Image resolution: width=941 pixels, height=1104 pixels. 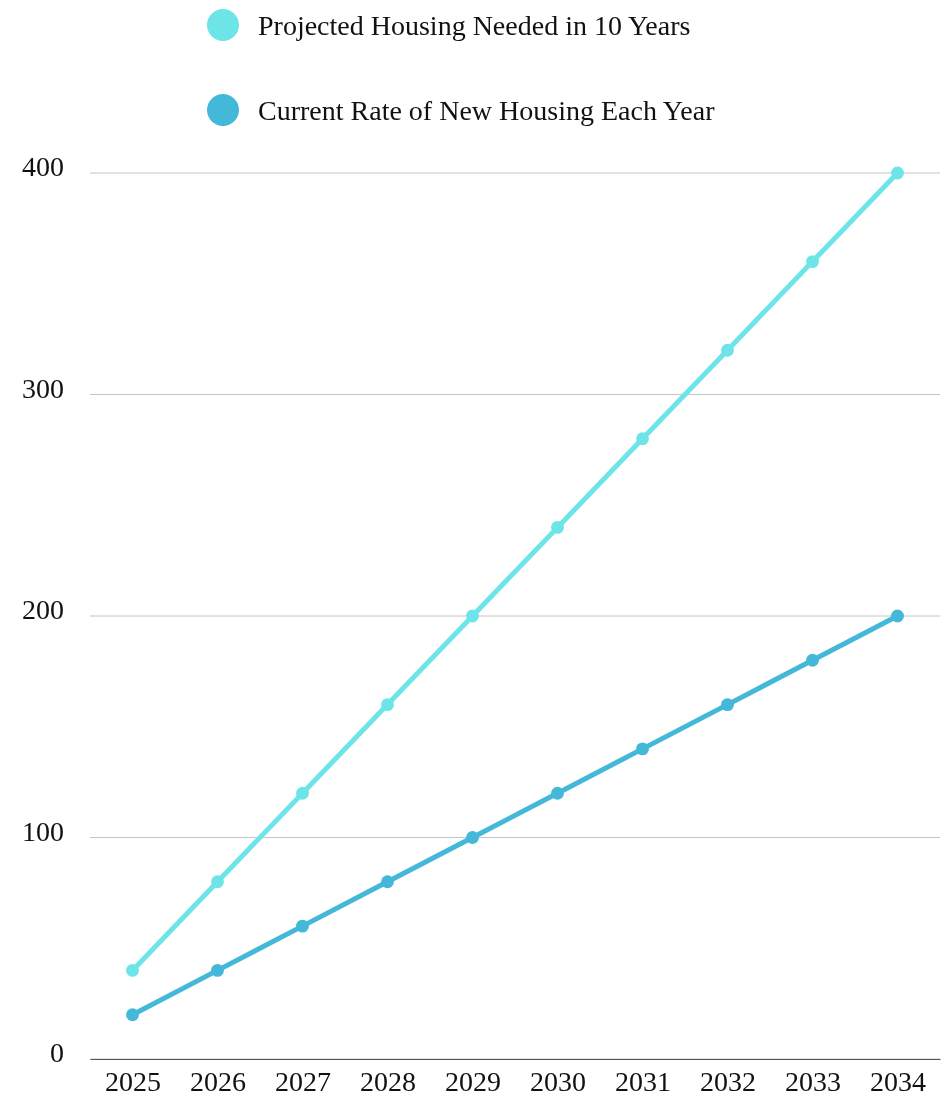 What do you see at coordinates (898, 1081) in the screenshot?
I see `x-tick-label: 2034` at bounding box center [898, 1081].